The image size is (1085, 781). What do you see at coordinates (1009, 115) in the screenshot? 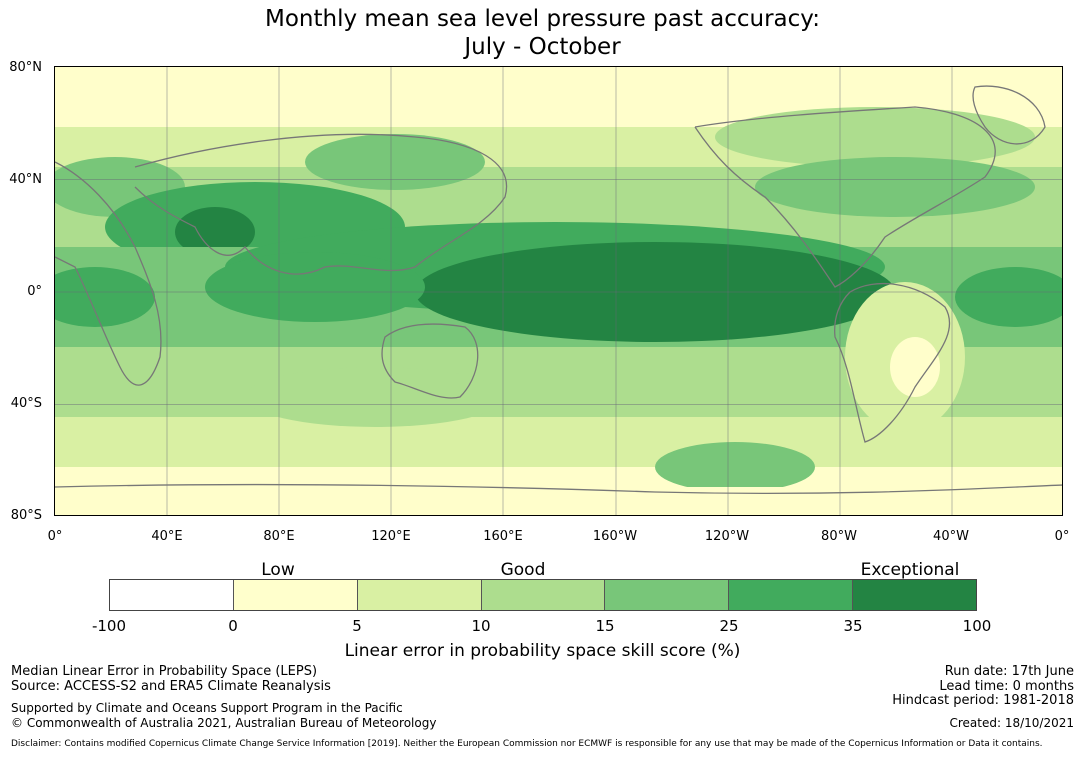
I see `coastline-greenland` at bounding box center [1009, 115].